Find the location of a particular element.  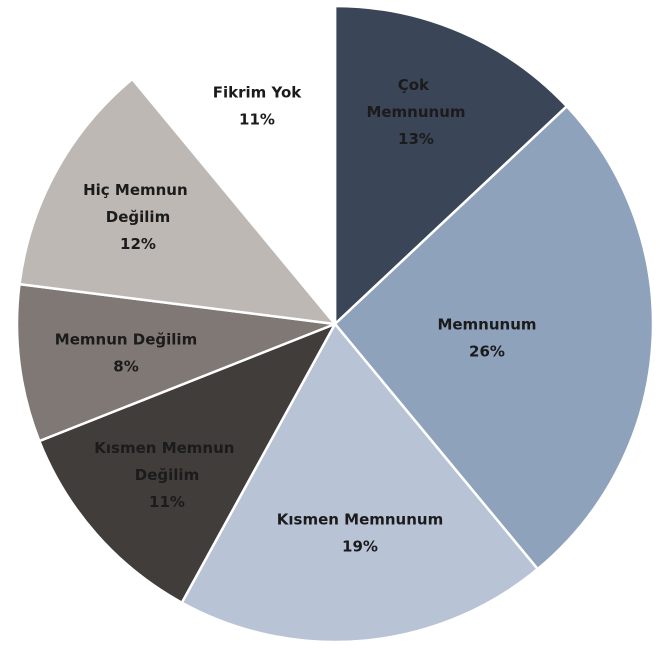

slice-value-label: 12% is located at coordinates (138, 244).